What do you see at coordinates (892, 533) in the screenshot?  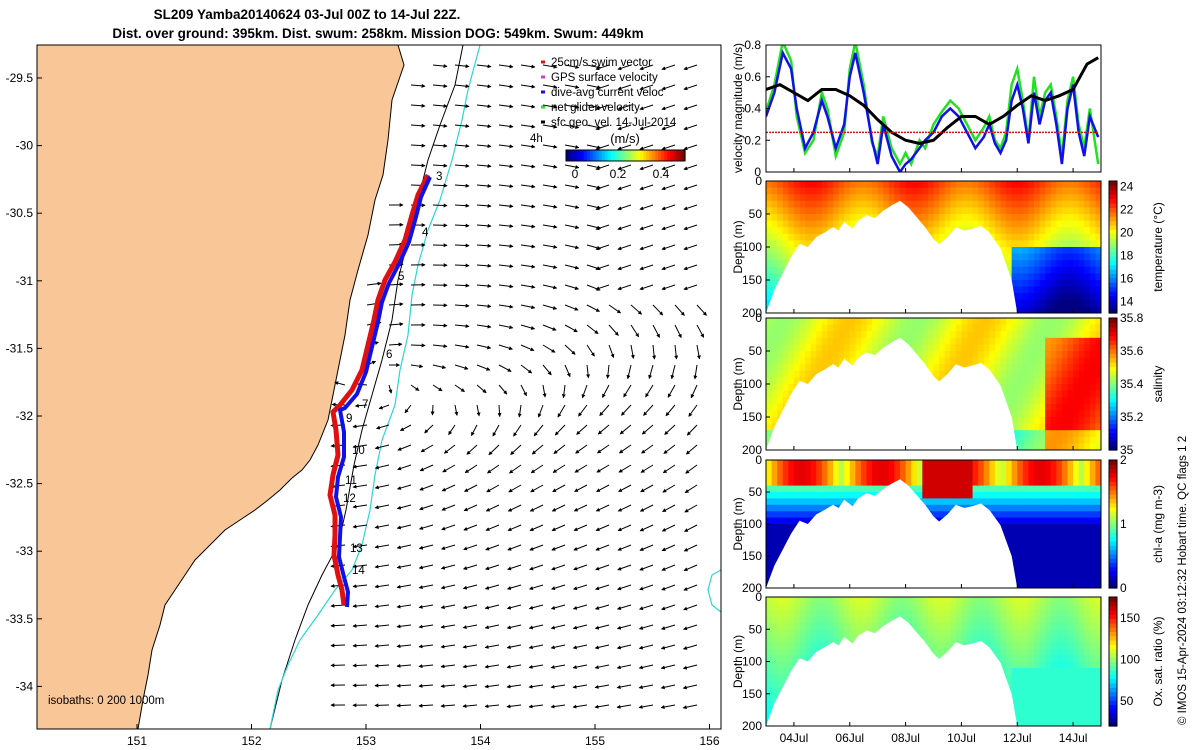 I see `seafloor-mask` at bounding box center [892, 533].